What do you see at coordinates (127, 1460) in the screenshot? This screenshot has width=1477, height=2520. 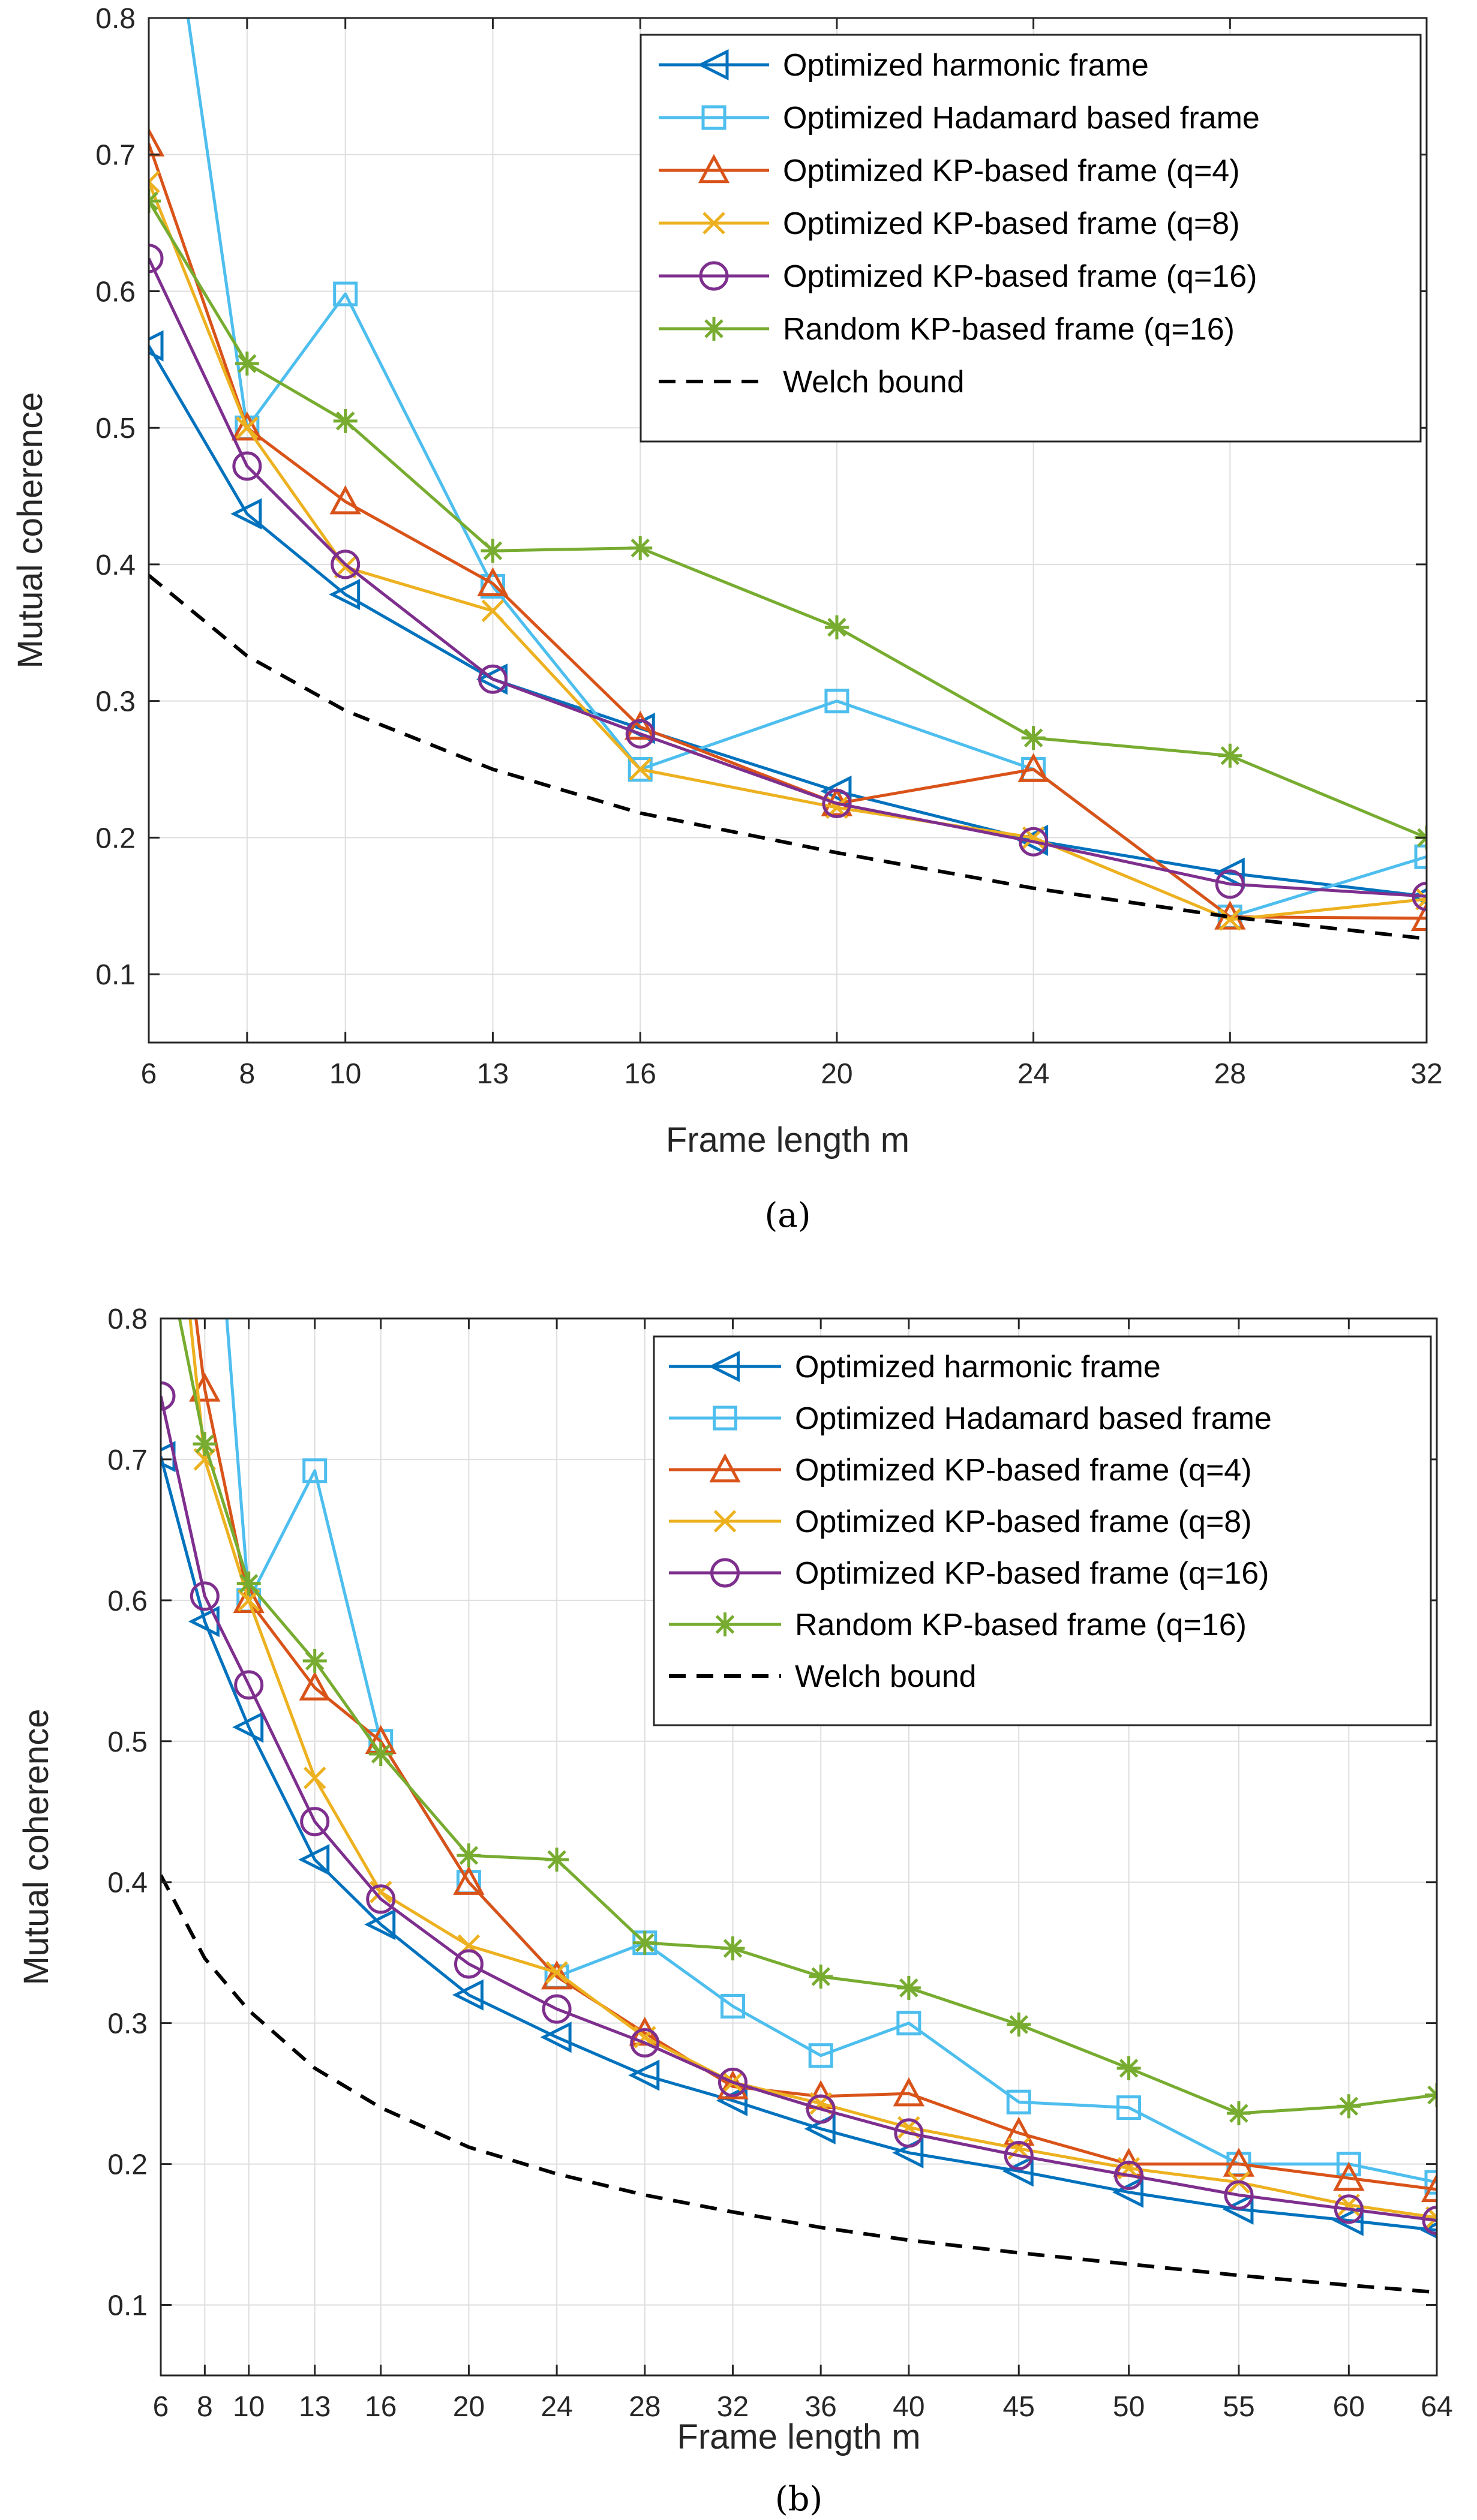 I see `y-tick-label: 0.7` at bounding box center [127, 1460].